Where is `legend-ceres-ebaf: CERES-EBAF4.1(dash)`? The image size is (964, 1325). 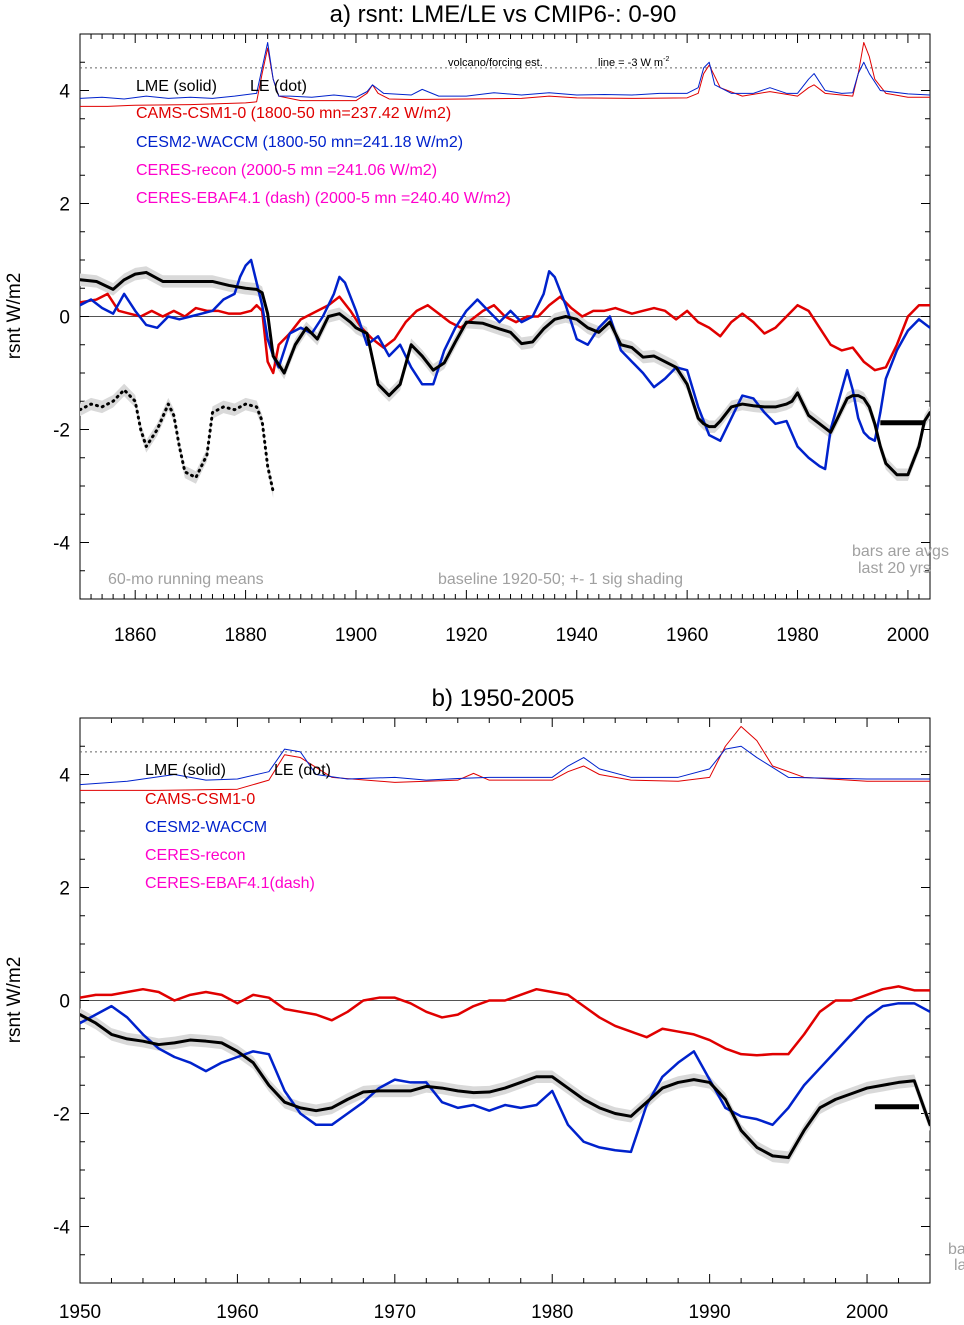 legend-ceres-ebaf: CERES-EBAF4.1(dash) is located at coordinates (230, 883).